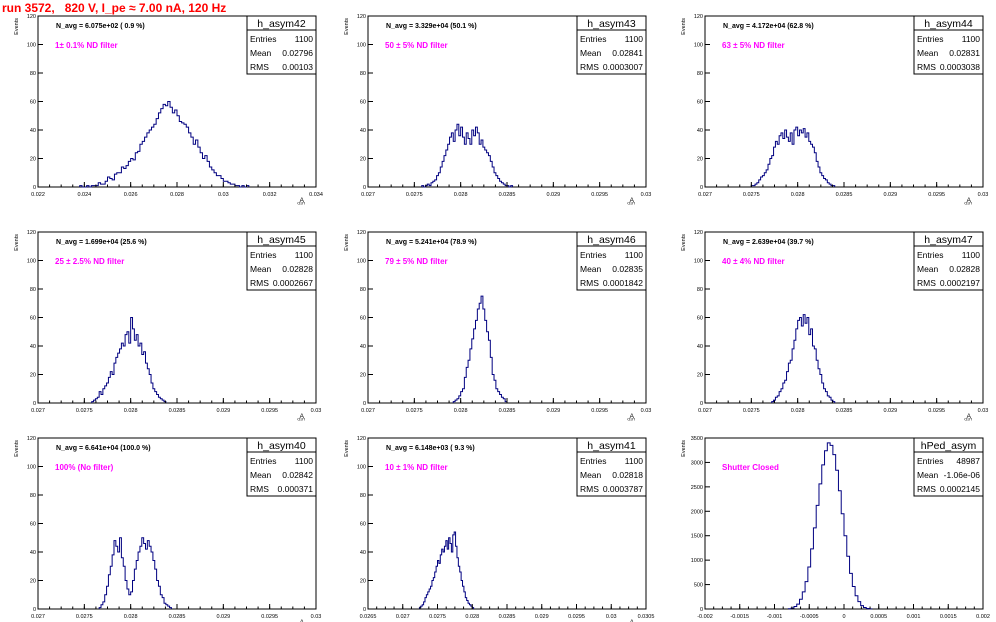 The image size is (996, 622). Describe the element at coordinates (775, 617) in the screenshot. I see `x-tick-label: -0.001` at that location.